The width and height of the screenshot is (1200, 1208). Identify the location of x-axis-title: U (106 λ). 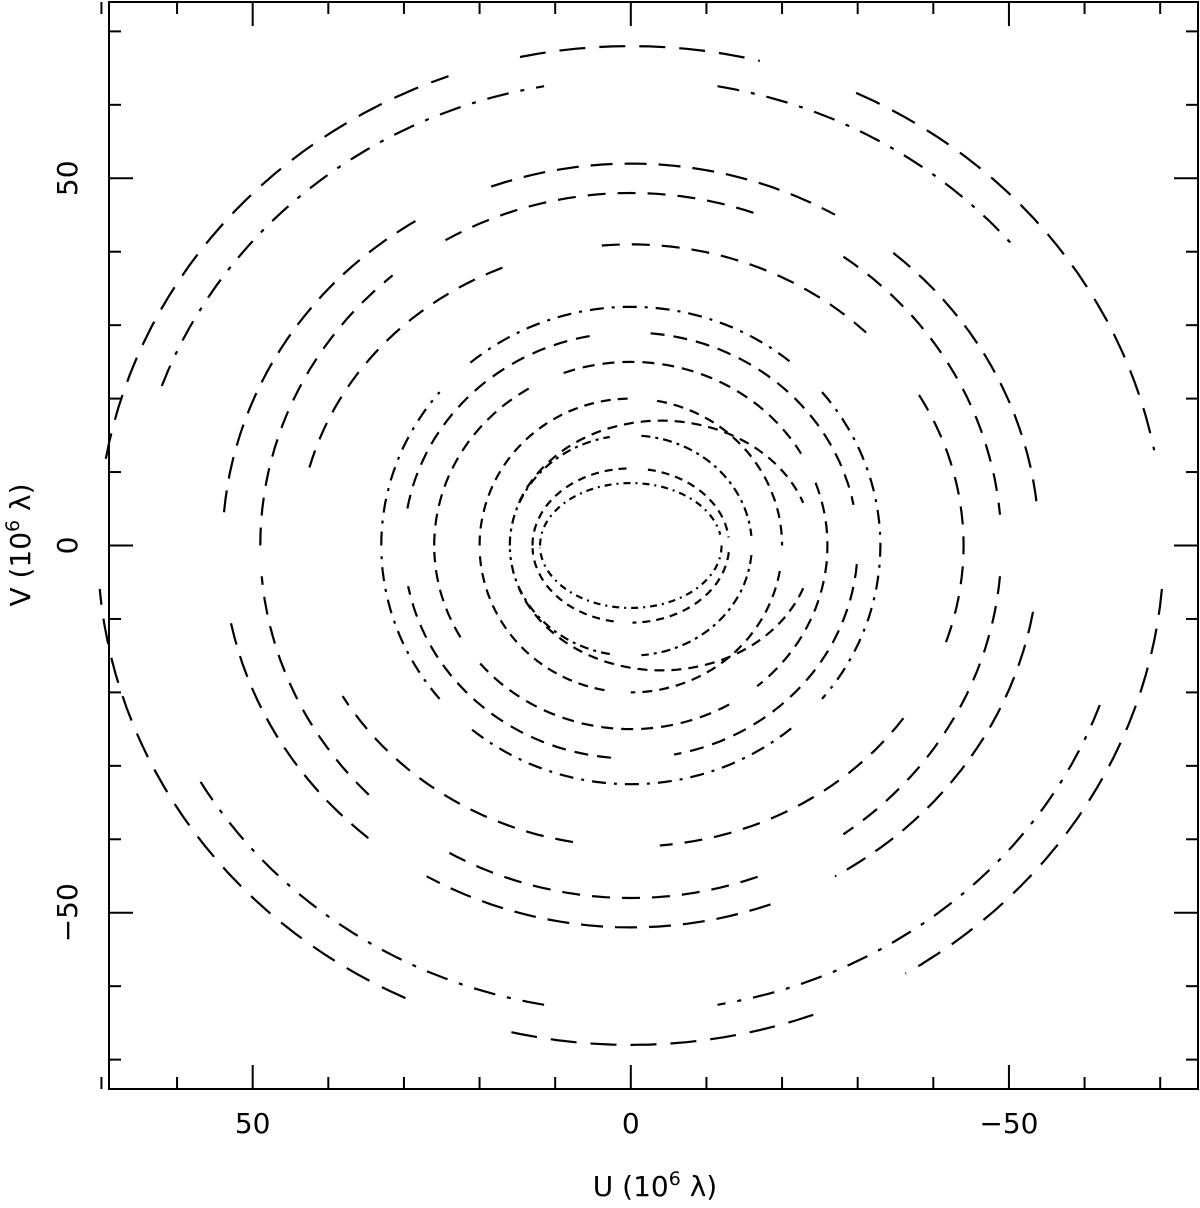
(655, 1185).